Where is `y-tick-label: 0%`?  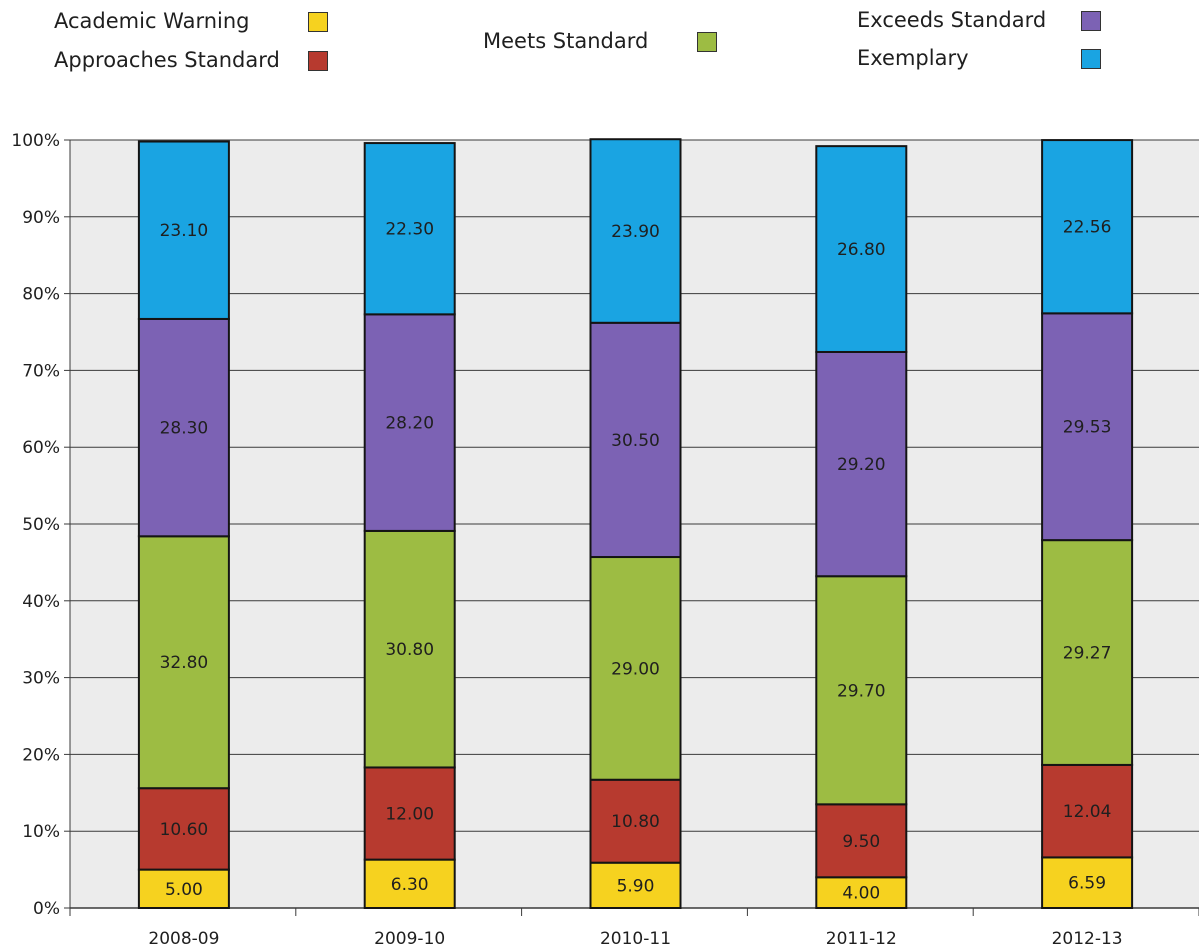
y-tick-label: 0% is located at coordinates (46, 909).